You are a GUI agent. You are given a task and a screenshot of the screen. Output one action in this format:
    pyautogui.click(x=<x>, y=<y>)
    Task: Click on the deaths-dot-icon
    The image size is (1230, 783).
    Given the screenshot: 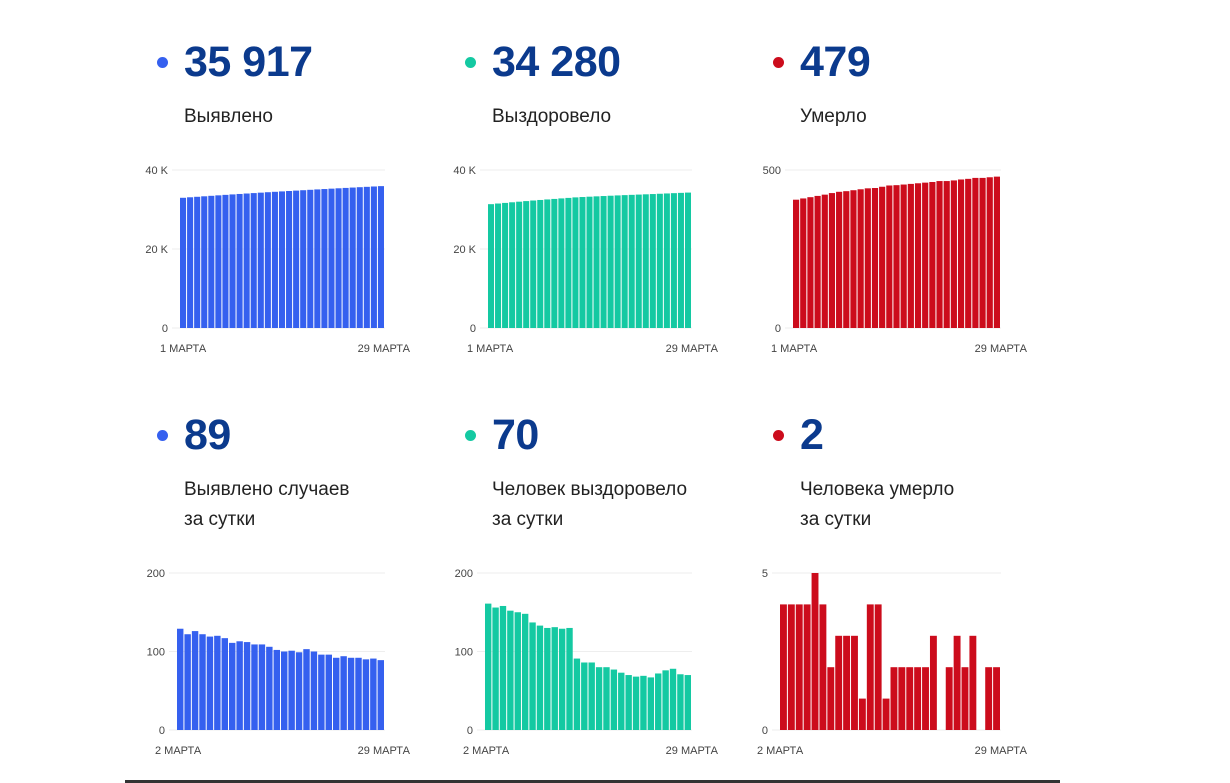 What is the action you would take?
    pyautogui.click(x=778, y=62)
    